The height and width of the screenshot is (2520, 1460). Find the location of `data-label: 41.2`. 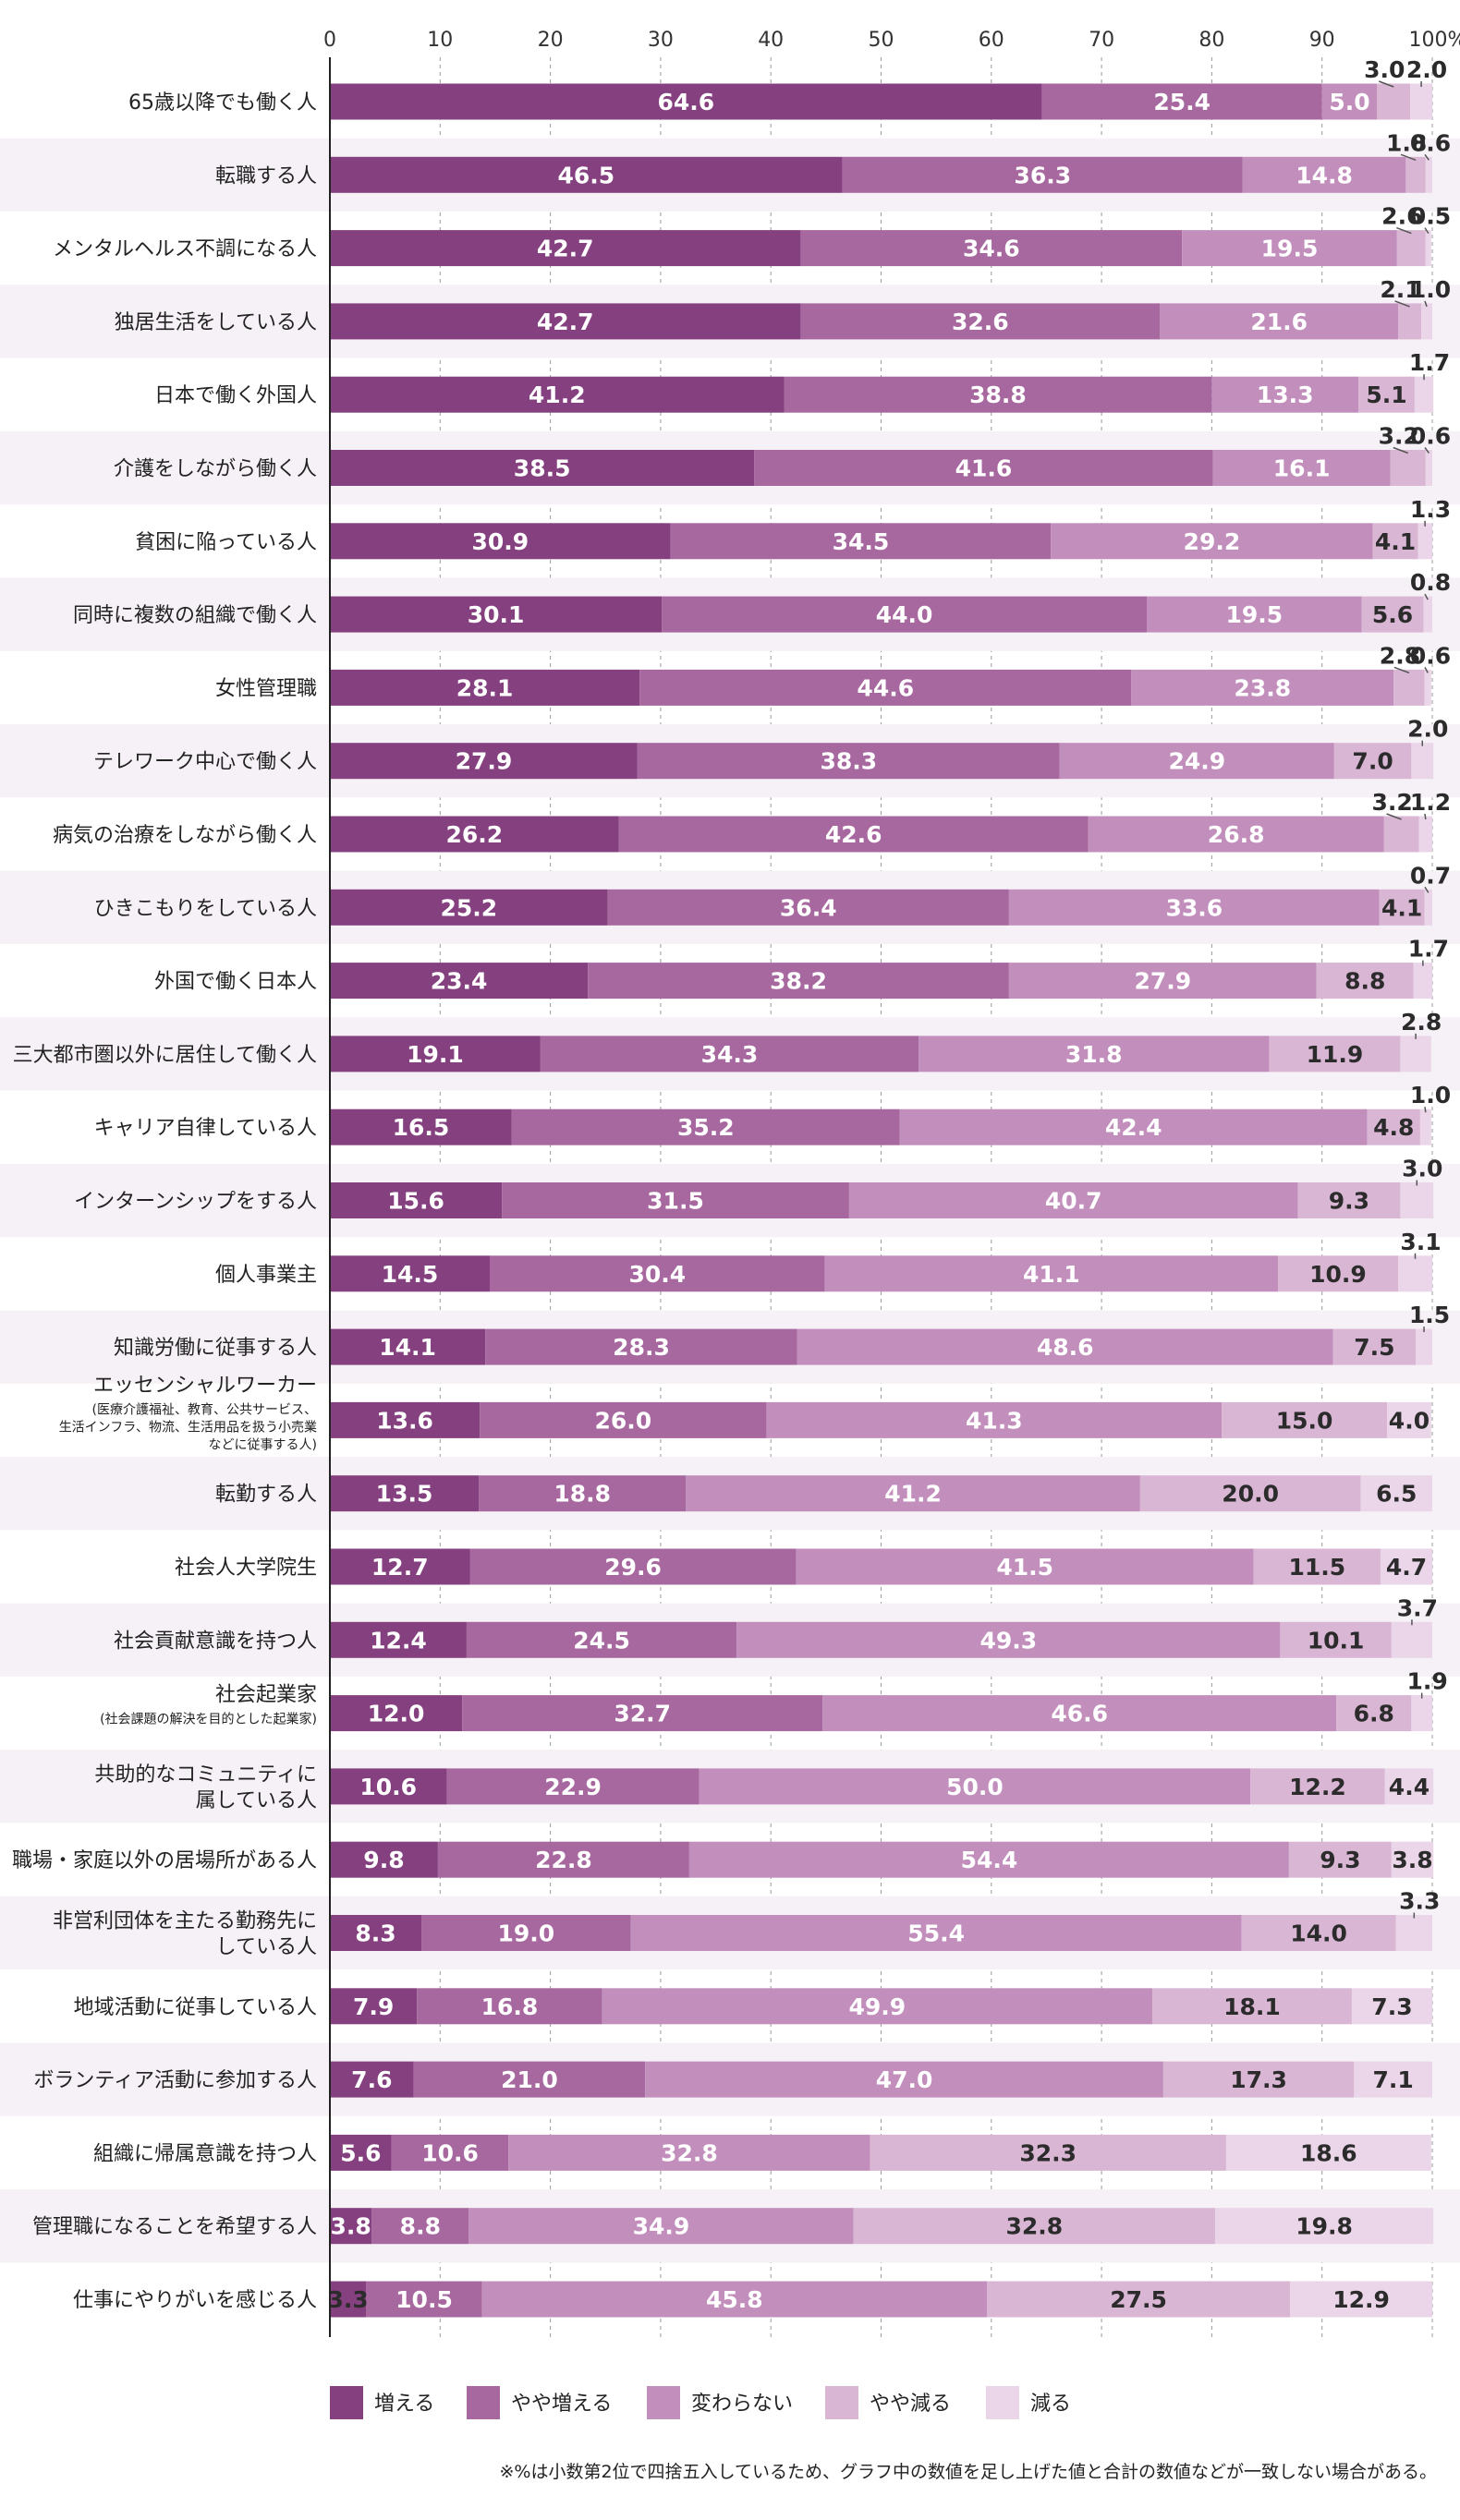

data-label: 41.2 is located at coordinates (913, 1494).